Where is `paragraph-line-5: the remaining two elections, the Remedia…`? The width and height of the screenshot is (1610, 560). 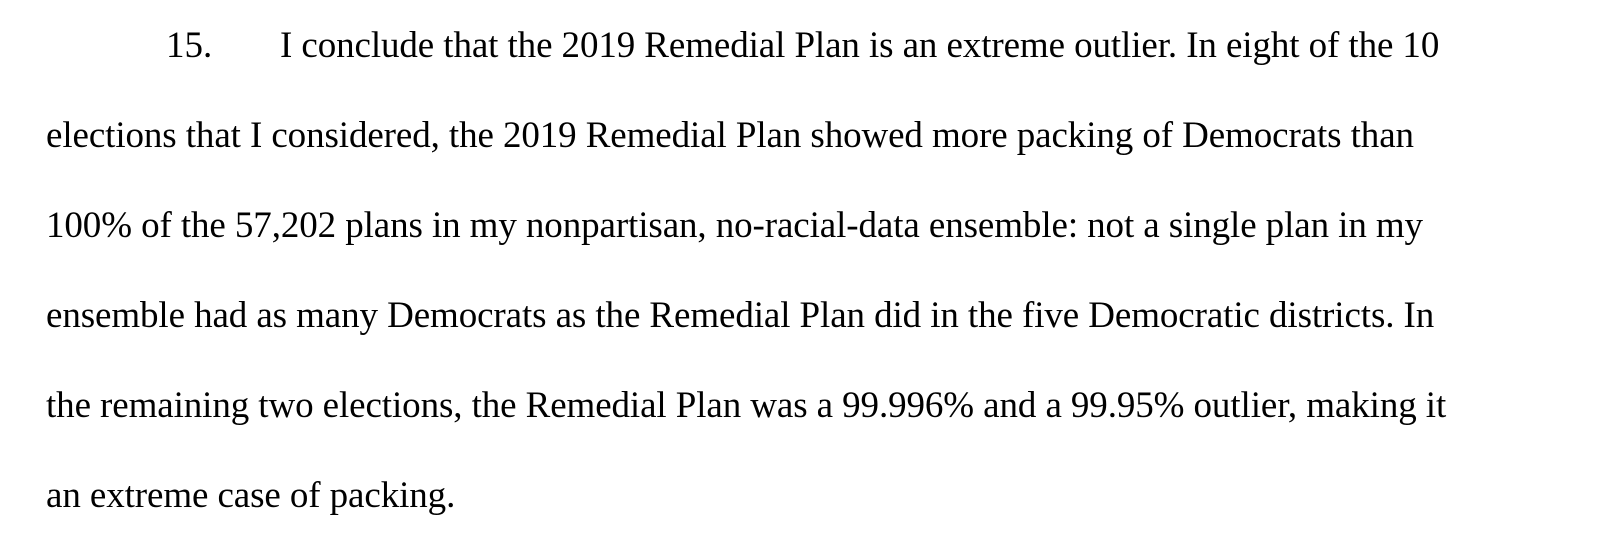
paragraph-line-5: the remaining two elections, the Remedia… is located at coordinates (746, 405).